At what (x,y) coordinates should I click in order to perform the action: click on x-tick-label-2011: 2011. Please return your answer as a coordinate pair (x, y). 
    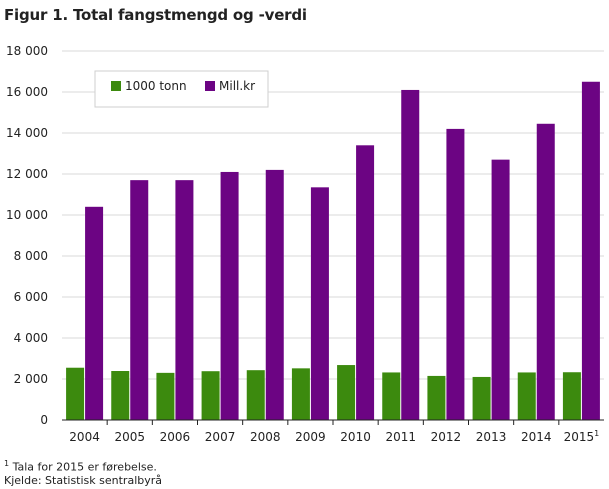
    Looking at the image, I should click on (400, 437).